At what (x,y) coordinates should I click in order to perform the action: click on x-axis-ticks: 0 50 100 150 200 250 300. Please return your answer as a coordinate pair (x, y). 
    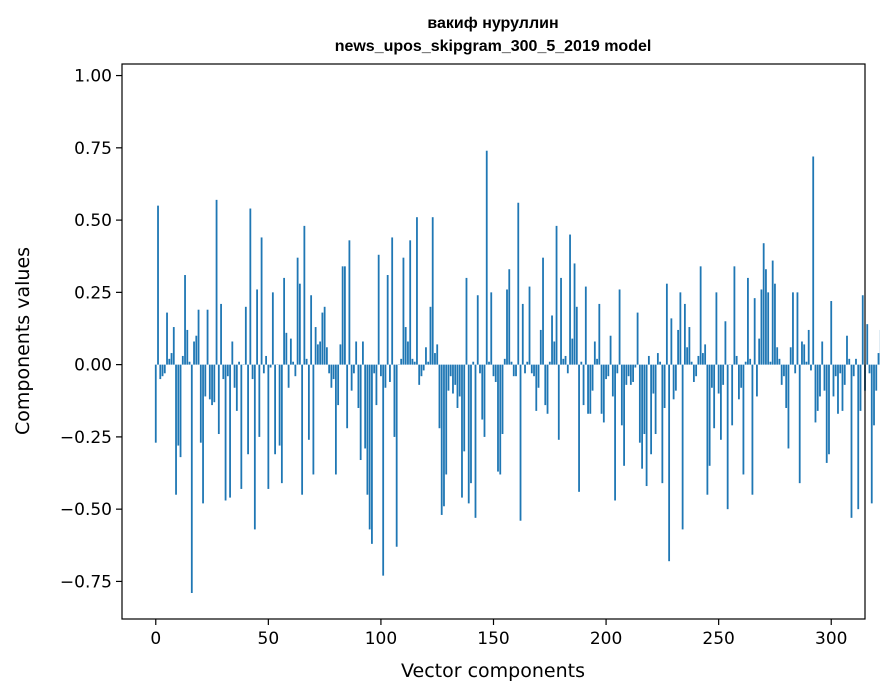
    Looking at the image, I should click on (498, 634).